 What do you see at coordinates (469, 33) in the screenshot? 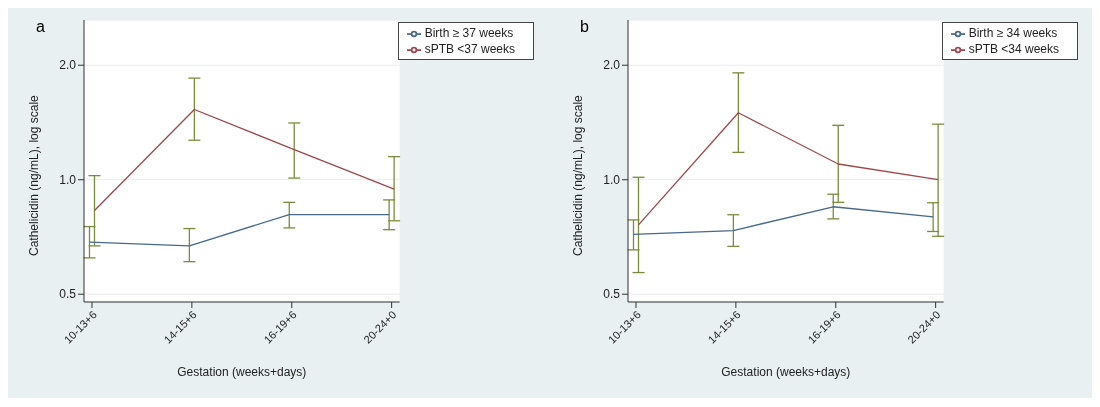
I see `legend-label: Birth ≥ 37 weeks` at bounding box center [469, 33].